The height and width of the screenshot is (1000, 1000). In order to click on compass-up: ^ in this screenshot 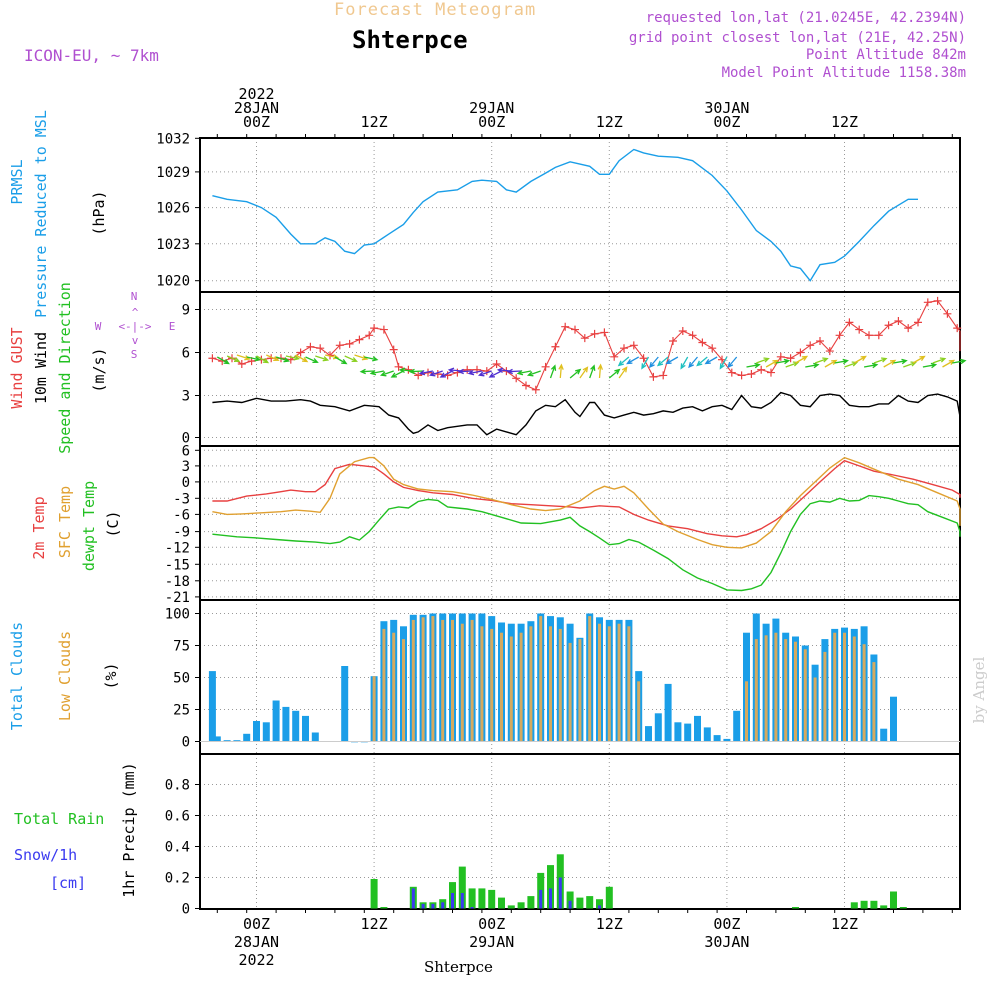, I will do `click(135, 312)`.